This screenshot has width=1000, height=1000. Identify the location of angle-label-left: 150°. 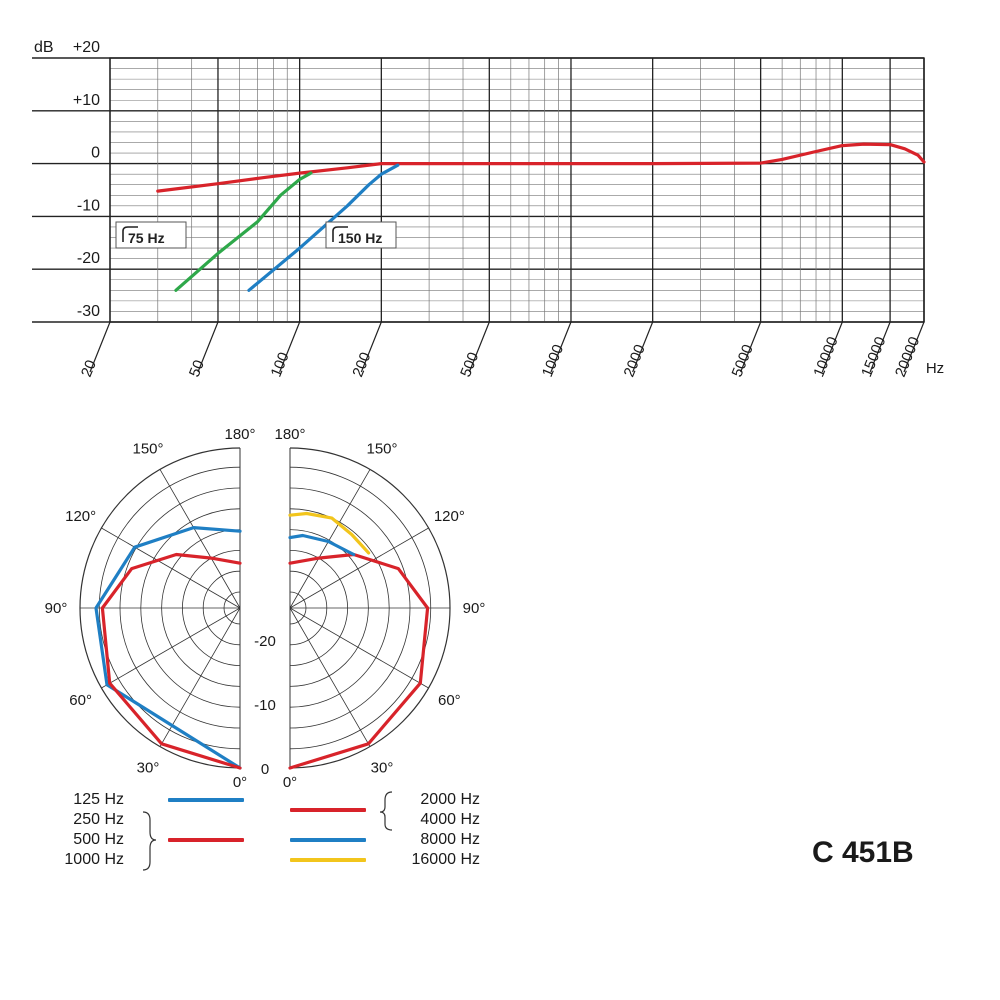
(147, 449).